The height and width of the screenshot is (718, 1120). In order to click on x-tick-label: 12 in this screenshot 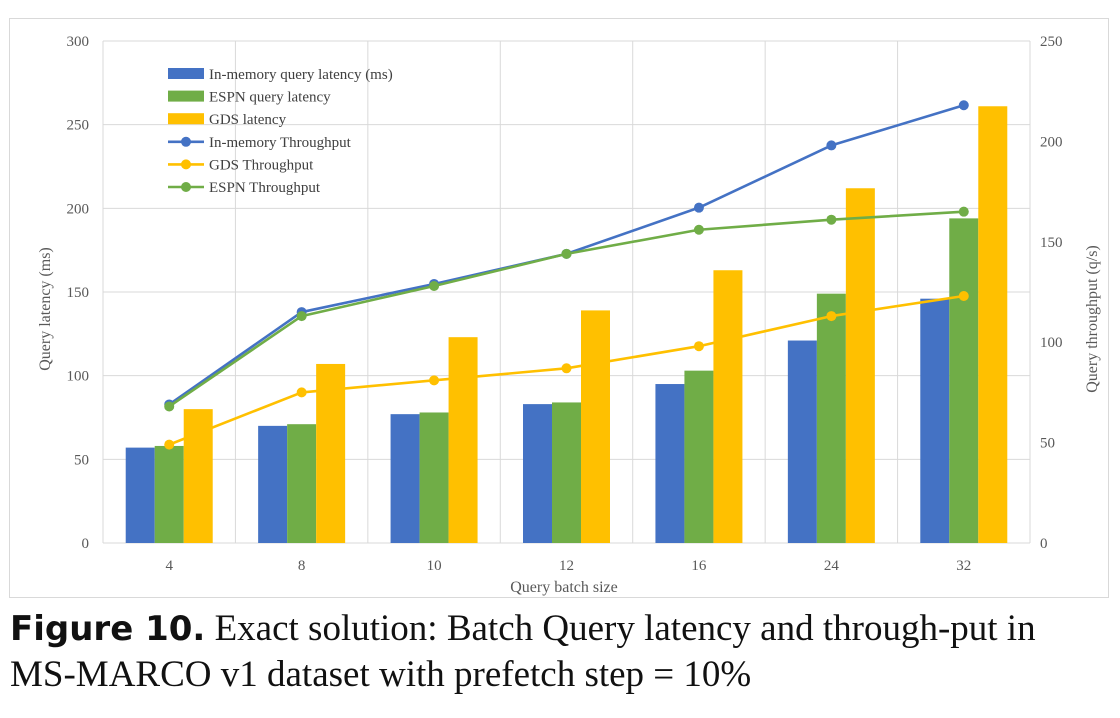, I will do `click(566, 566)`.